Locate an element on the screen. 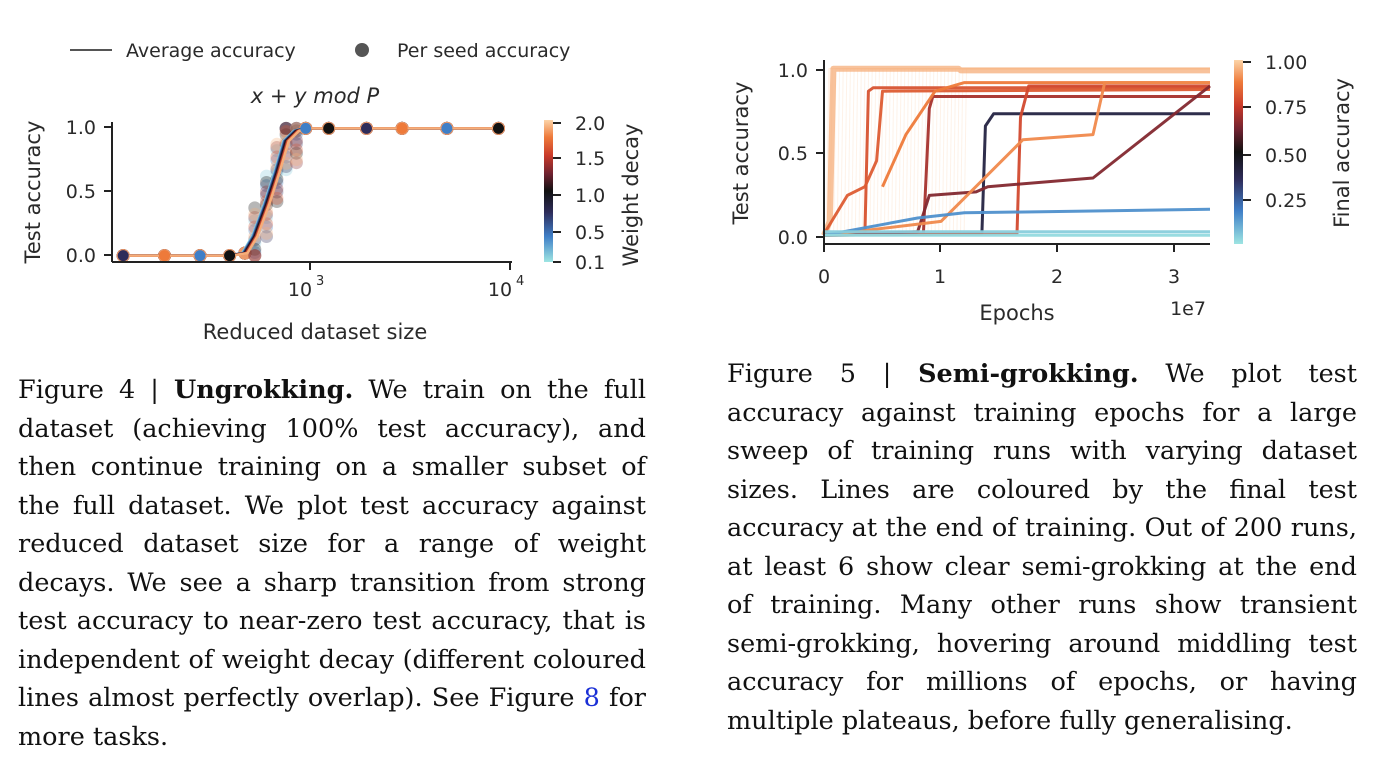 This screenshot has height=768, width=1389. fig5-xtick: 0 is located at coordinates (824, 277).